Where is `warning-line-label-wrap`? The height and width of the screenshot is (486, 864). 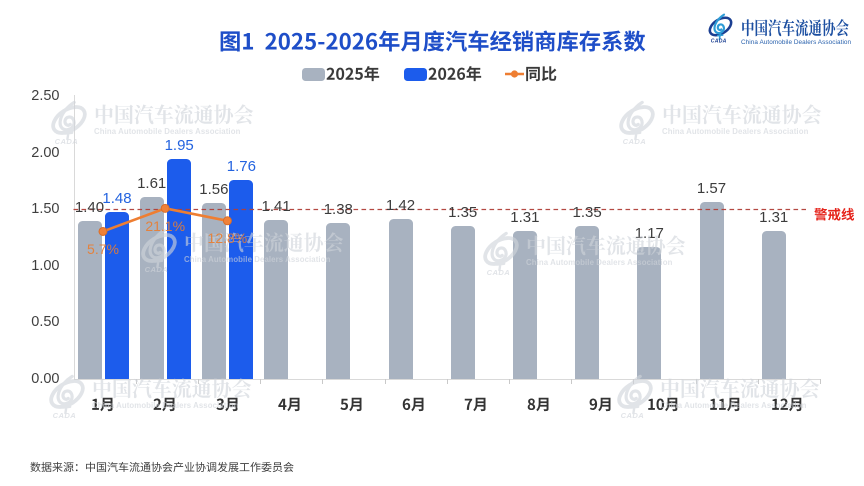
warning-line-label-wrap is located at coordinates (834, 214).